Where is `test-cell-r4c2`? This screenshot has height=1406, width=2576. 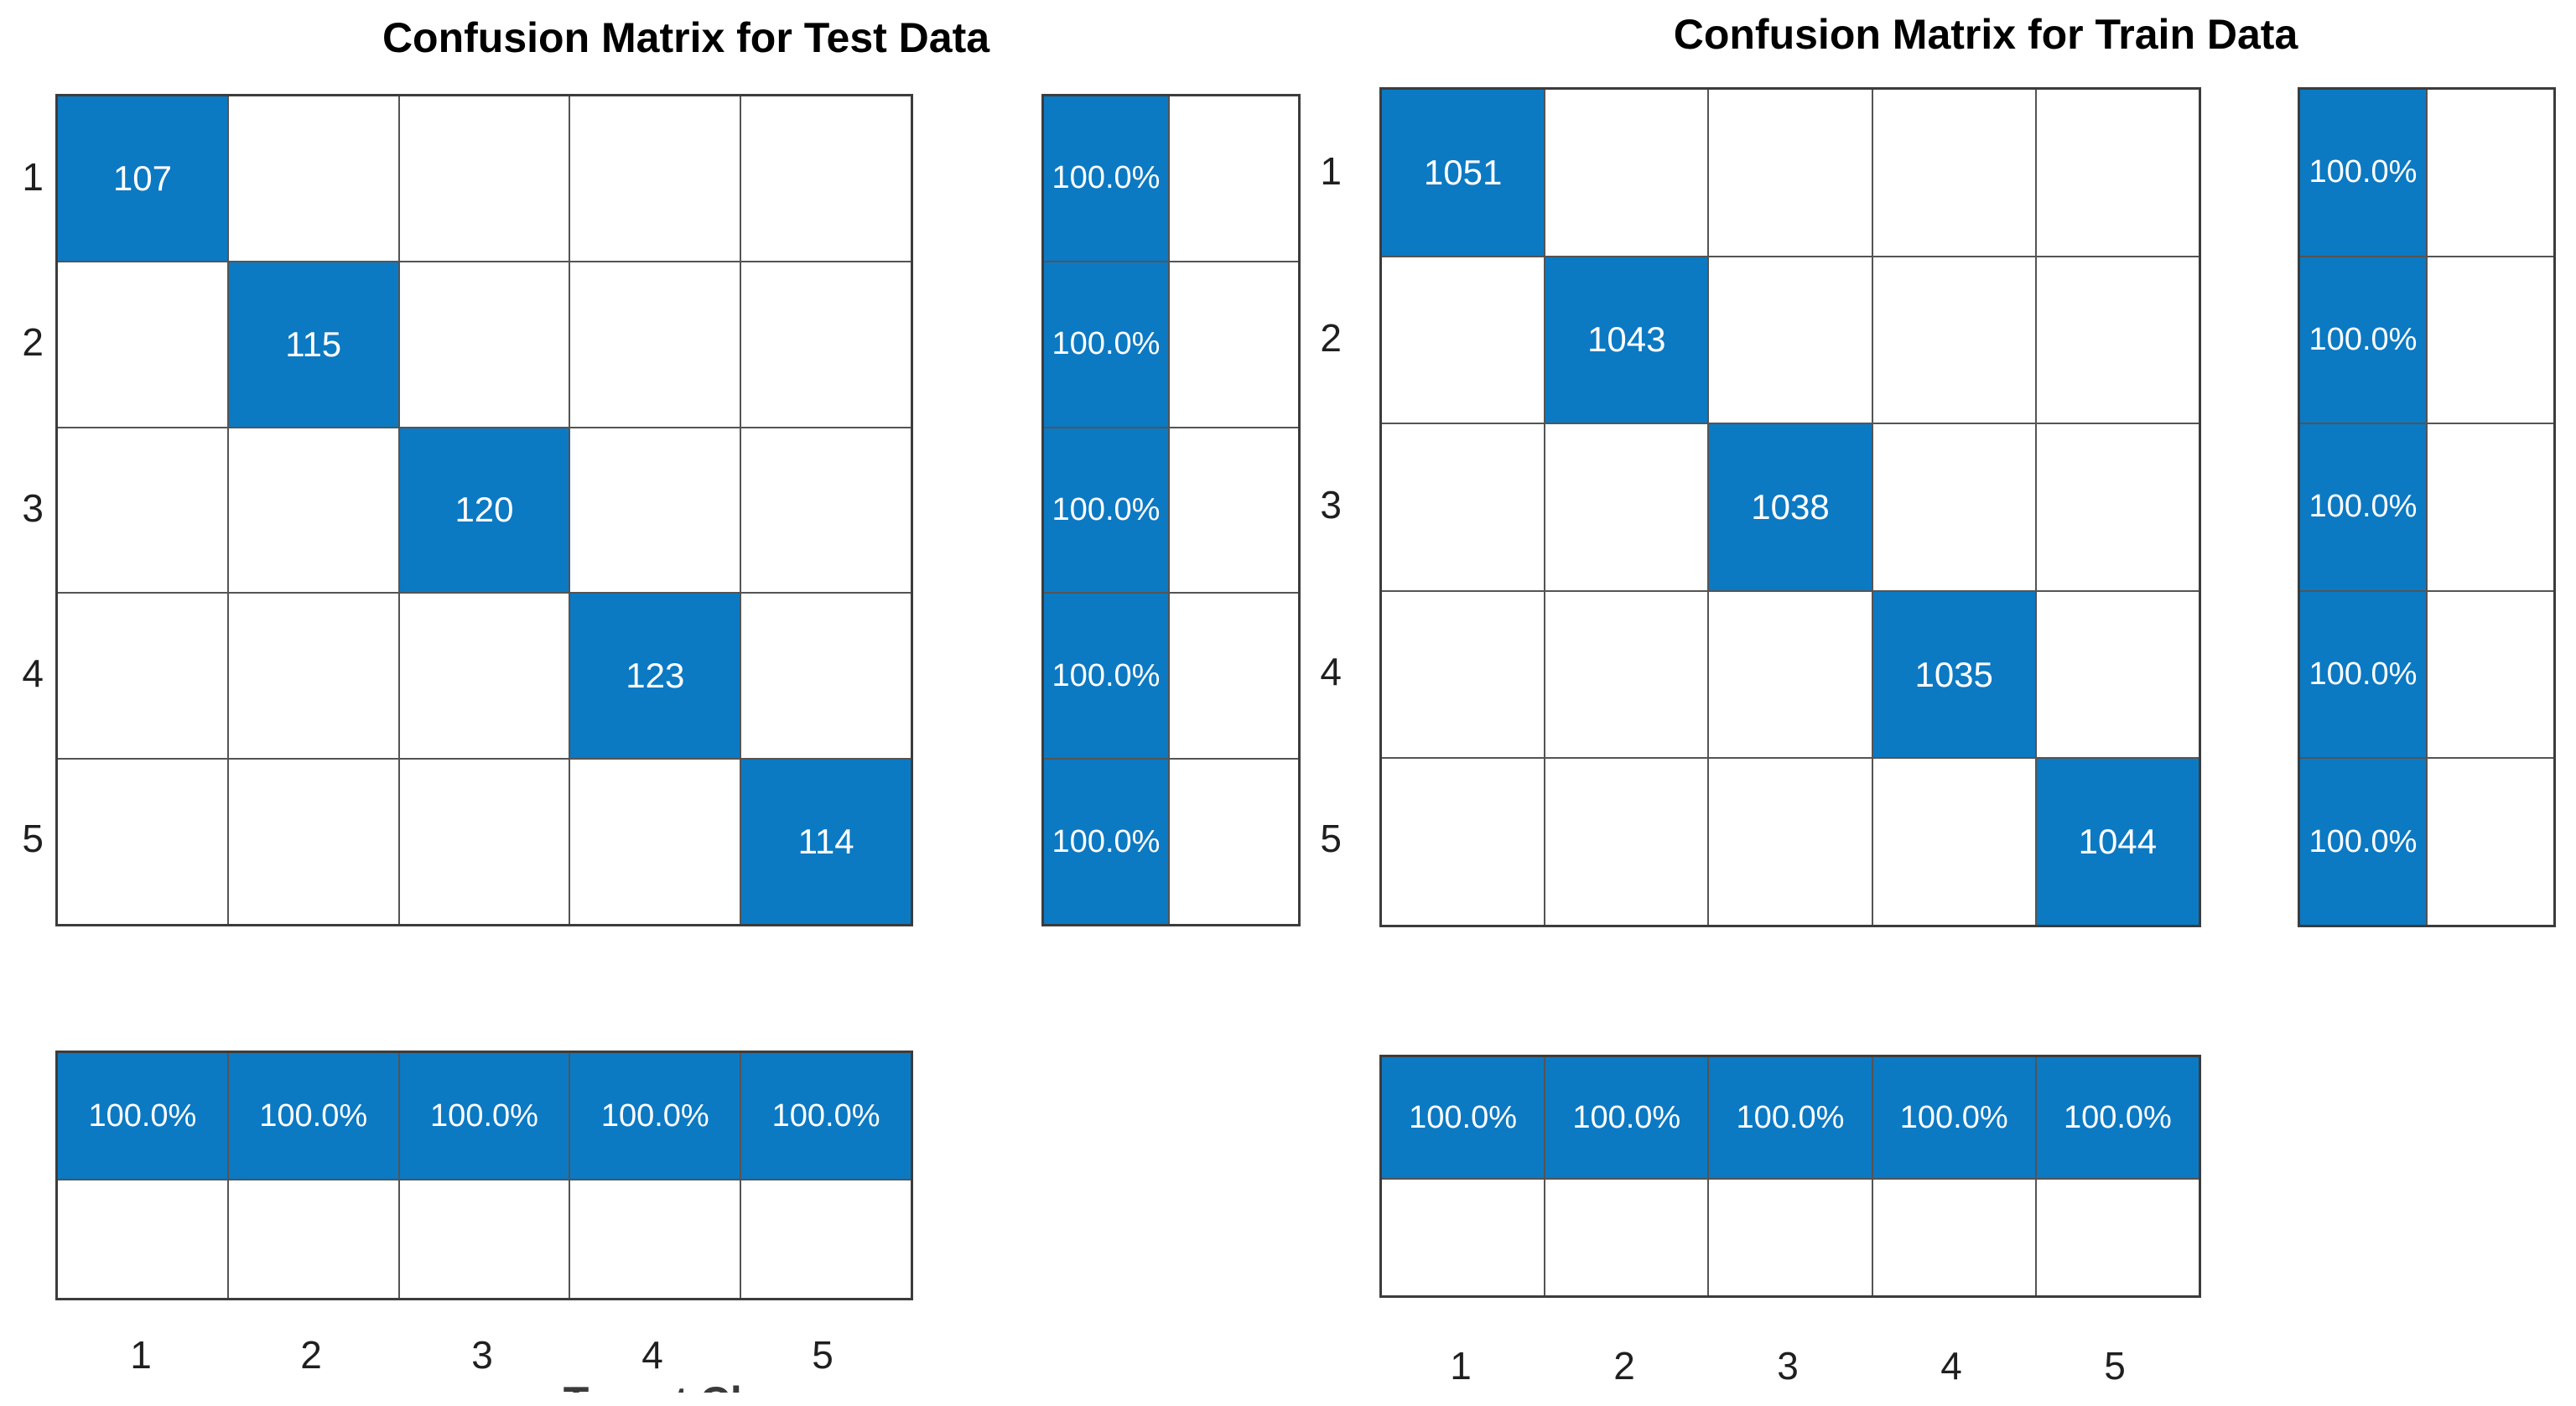 test-cell-r4c2 is located at coordinates (313, 677).